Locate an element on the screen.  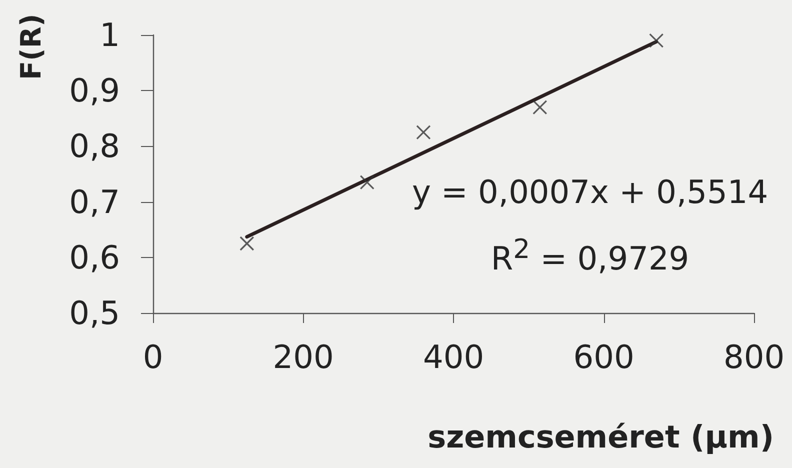
y-tick-label: 0,6 is located at coordinates (94, 257).